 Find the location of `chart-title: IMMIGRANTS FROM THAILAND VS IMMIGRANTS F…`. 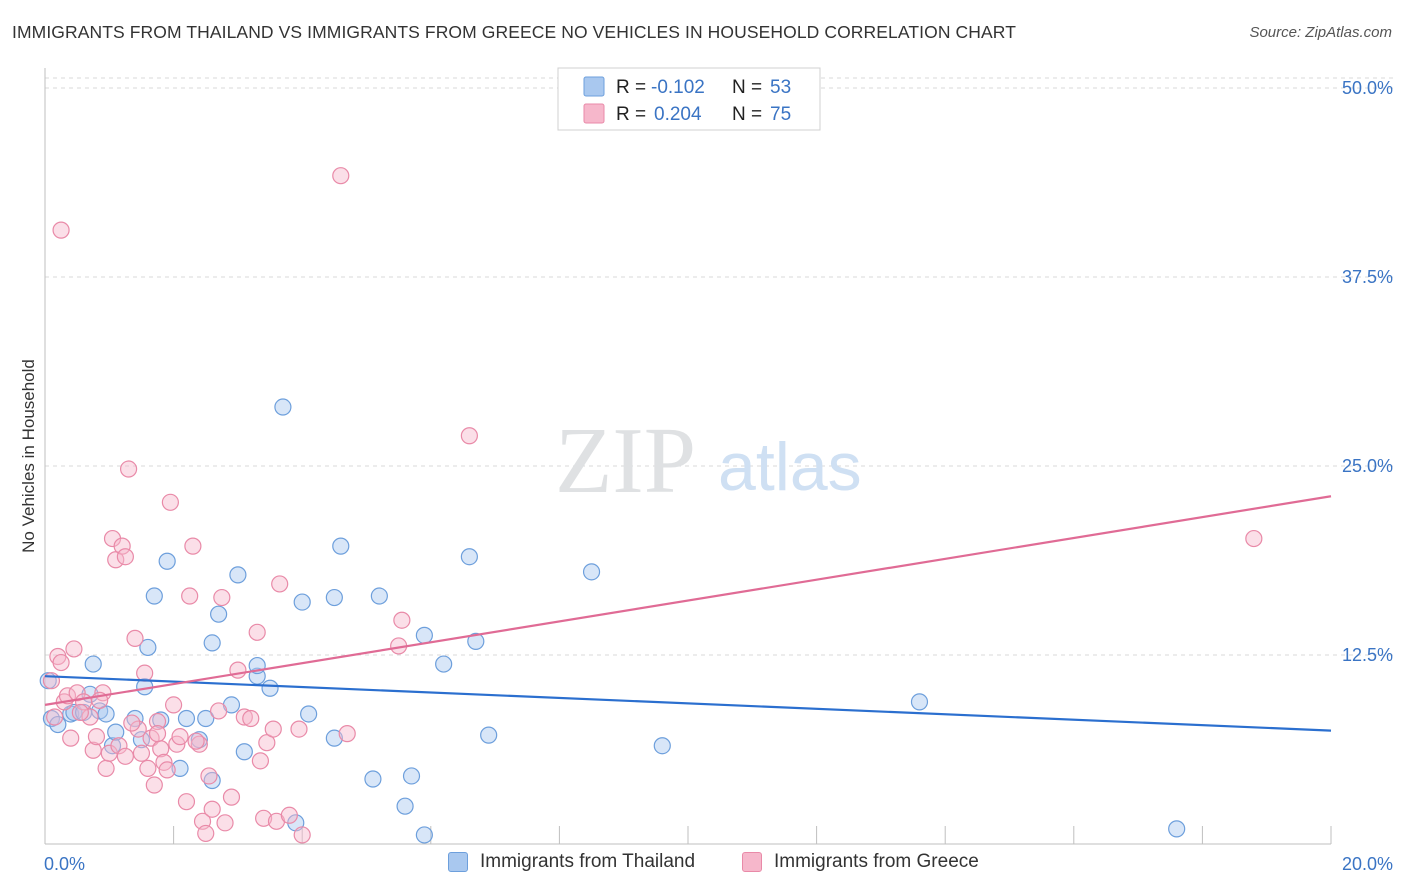

chart-title: IMMIGRANTS FROM THAILAND VS IMMIGRANTS F… is located at coordinates (514, 32).